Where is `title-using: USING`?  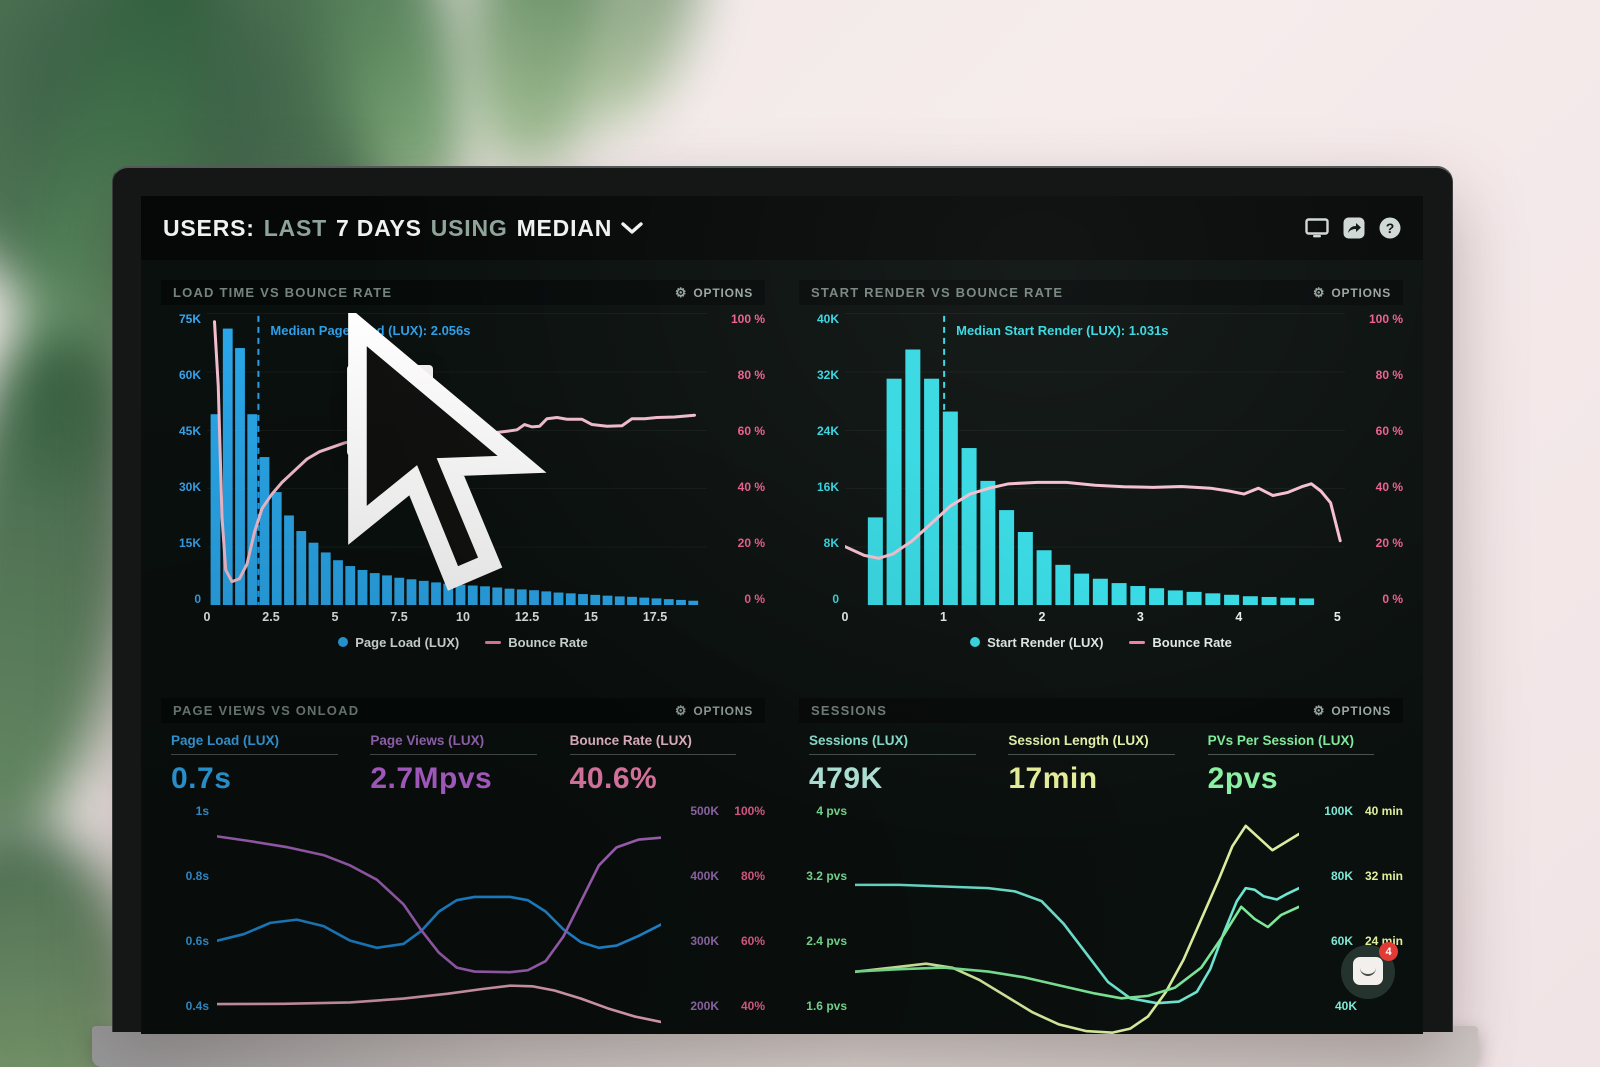
title-using: USING is located at coordinates (469, 227).